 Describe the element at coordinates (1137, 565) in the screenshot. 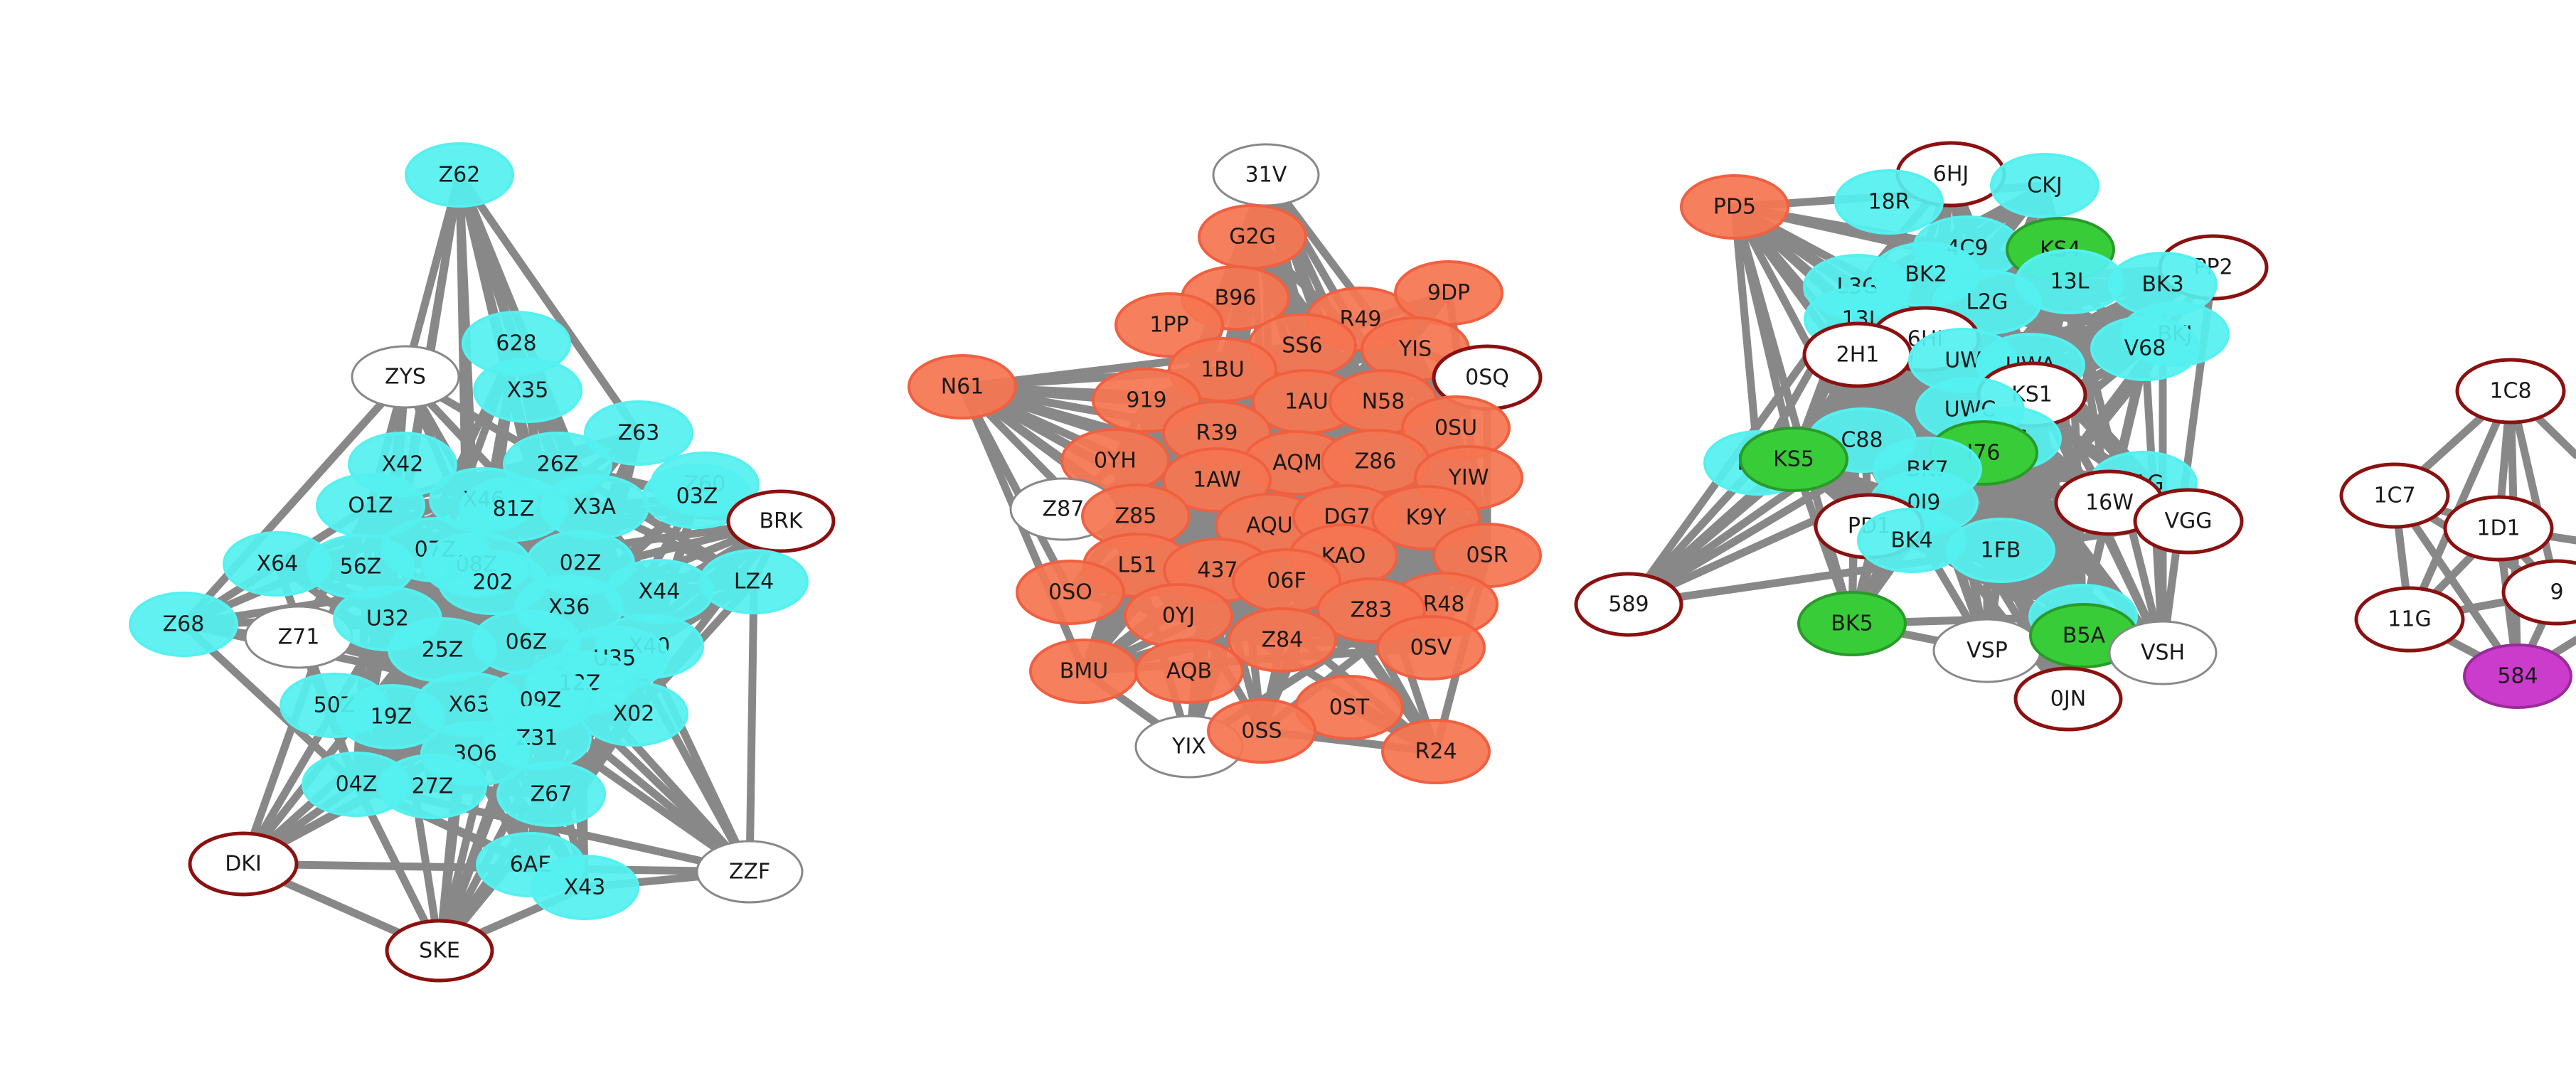

I see `node-label: L51` at that location.